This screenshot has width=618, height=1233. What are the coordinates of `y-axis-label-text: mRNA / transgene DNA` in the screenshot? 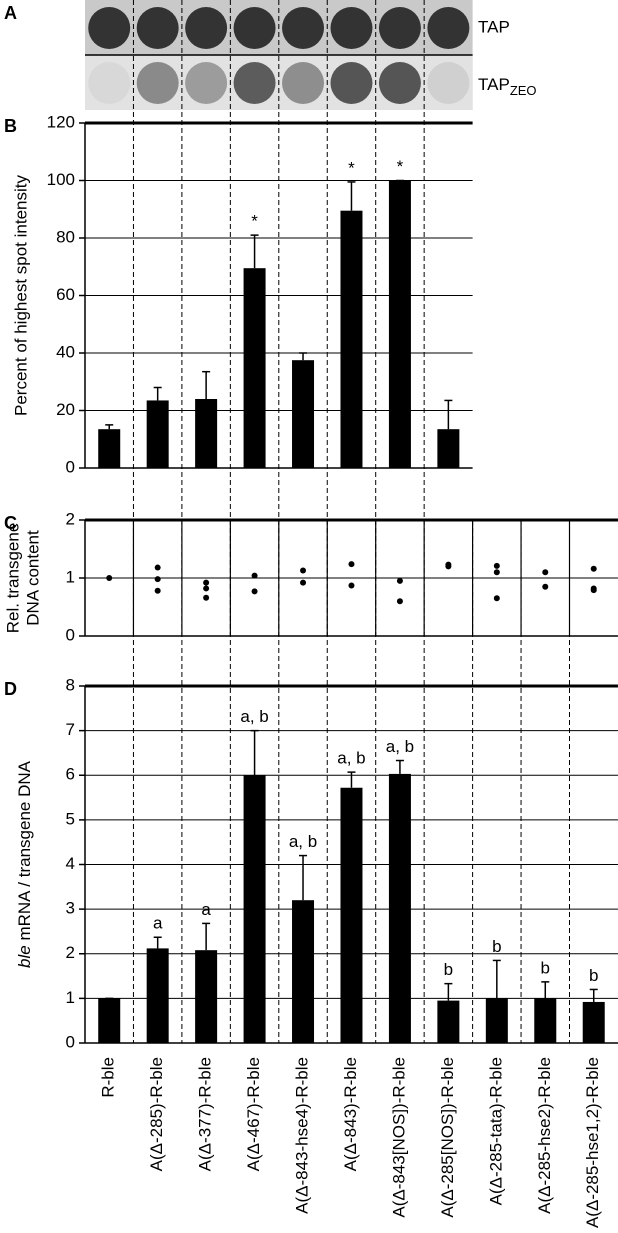 It's located at (24, 850).